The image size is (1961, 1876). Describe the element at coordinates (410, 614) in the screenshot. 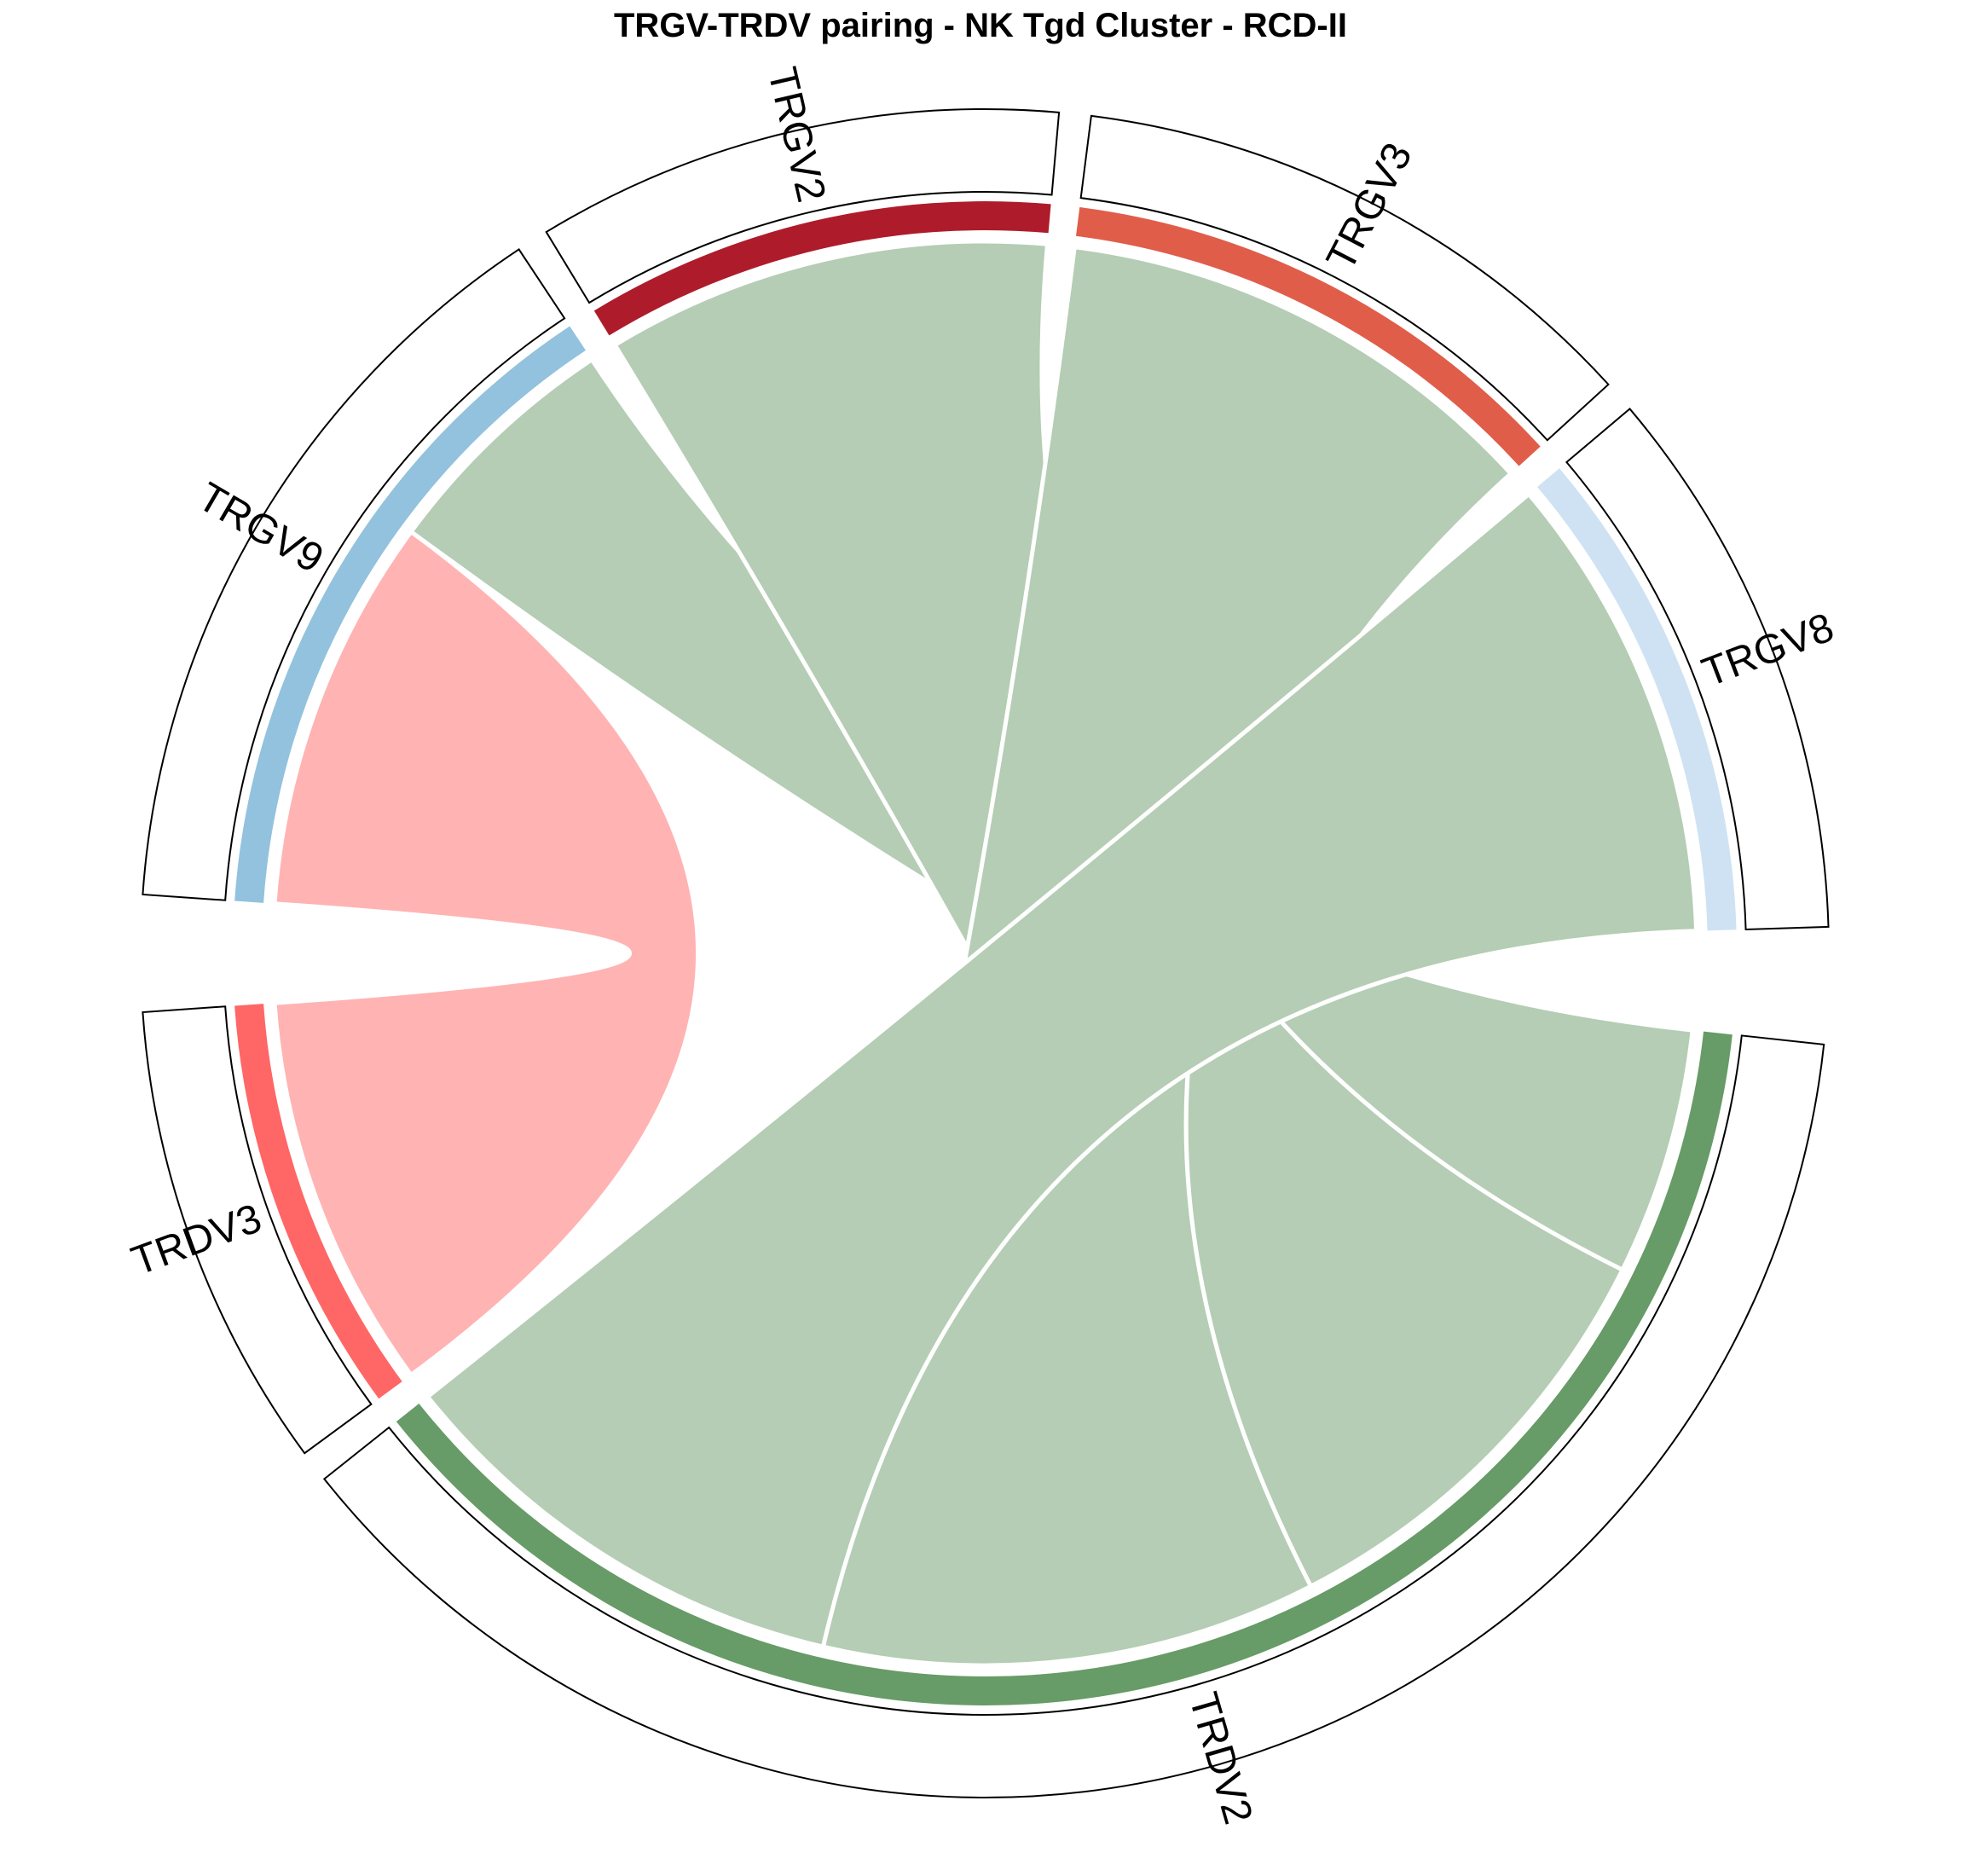

I see `sector-track-trgv9` at that location.